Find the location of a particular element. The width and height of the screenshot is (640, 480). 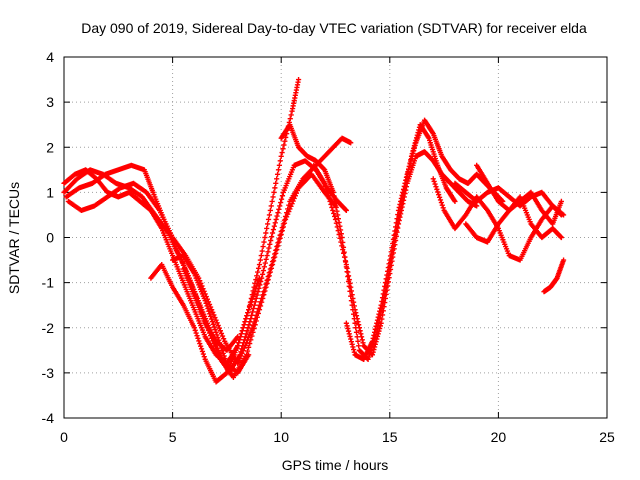

x-axis-label: GPS time / hours is located at coordinates (335, 465).